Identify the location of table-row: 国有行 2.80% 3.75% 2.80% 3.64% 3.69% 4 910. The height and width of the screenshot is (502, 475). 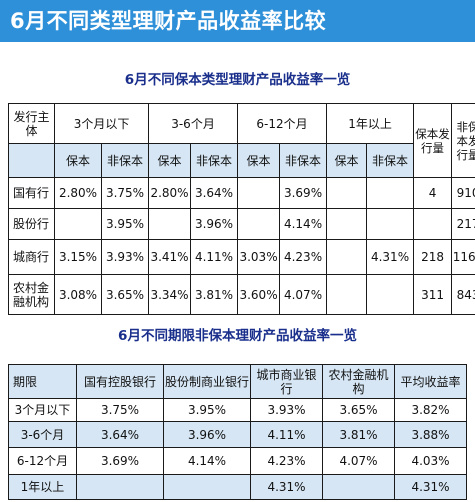
(241, 193).